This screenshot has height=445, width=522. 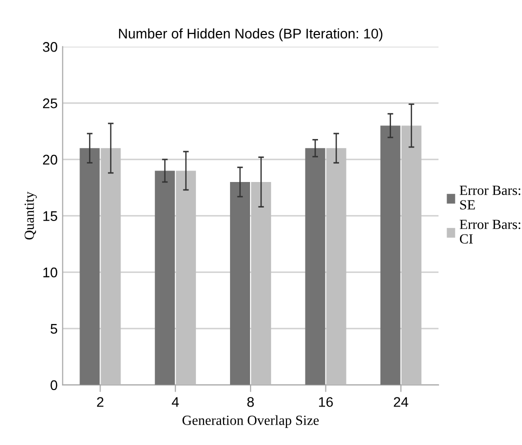 I want to click on legend-label: Error Bars: SE, so click(x=490, y=198).